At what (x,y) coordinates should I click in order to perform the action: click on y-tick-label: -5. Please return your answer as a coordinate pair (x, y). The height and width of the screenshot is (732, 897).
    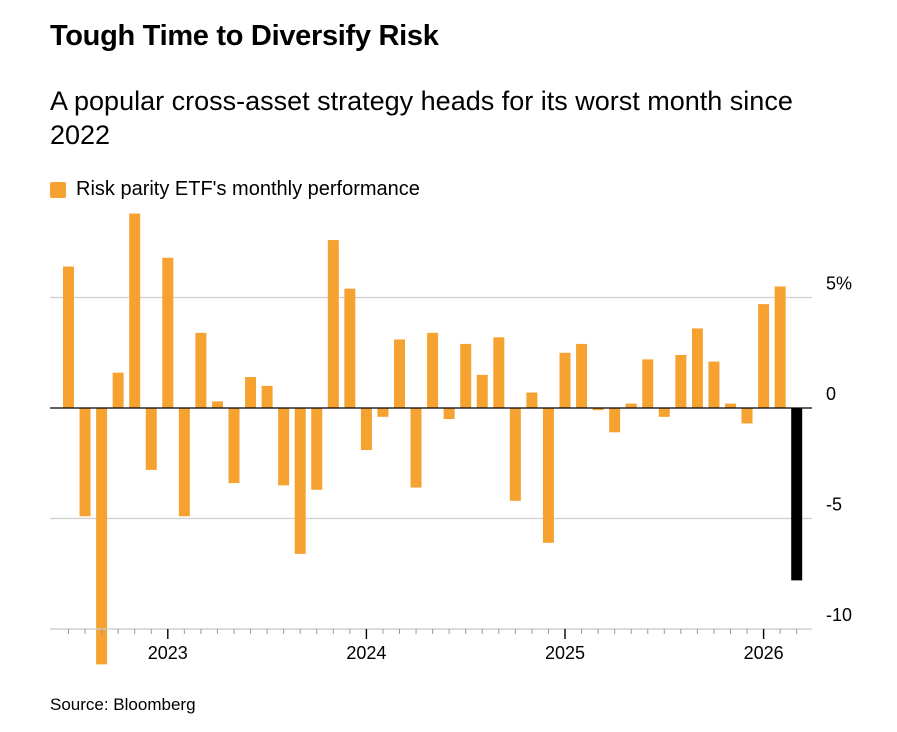
    Looking at the image, I should click on (834, 505).